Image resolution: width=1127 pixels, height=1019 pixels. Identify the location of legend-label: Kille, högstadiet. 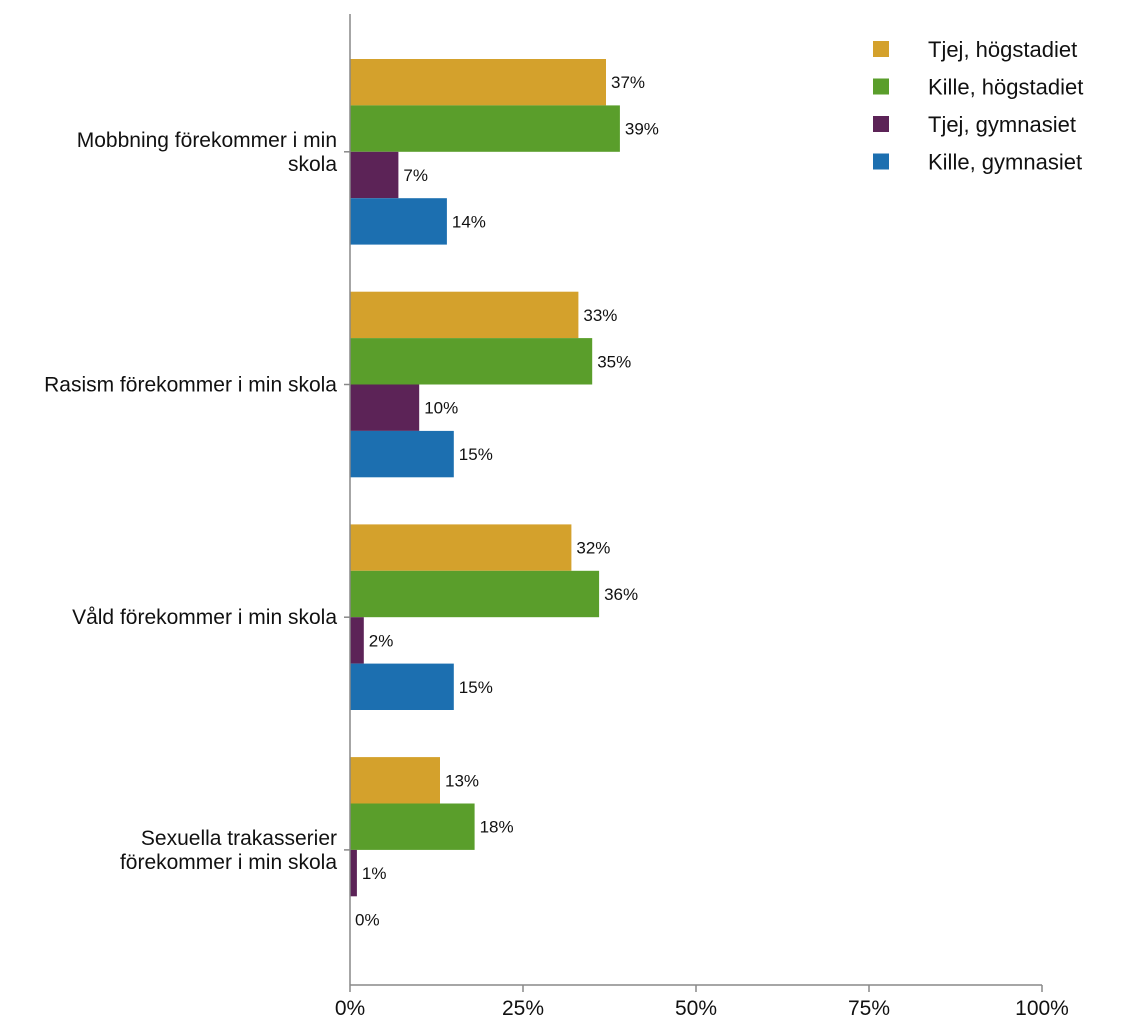
(1005, 87).